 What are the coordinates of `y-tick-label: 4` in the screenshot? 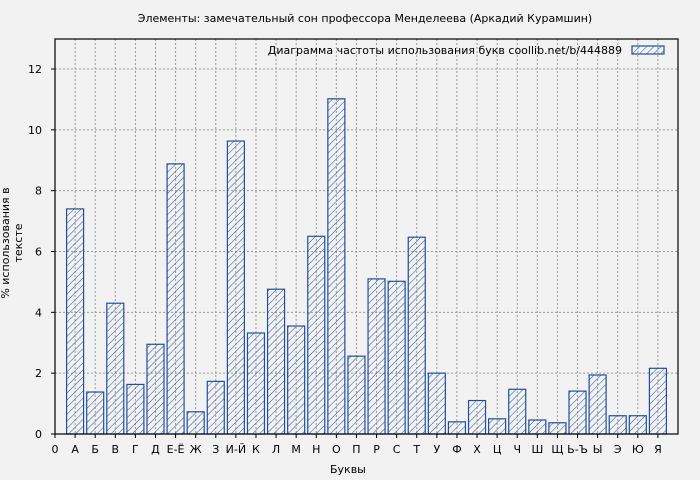 It's located at (38, 312).